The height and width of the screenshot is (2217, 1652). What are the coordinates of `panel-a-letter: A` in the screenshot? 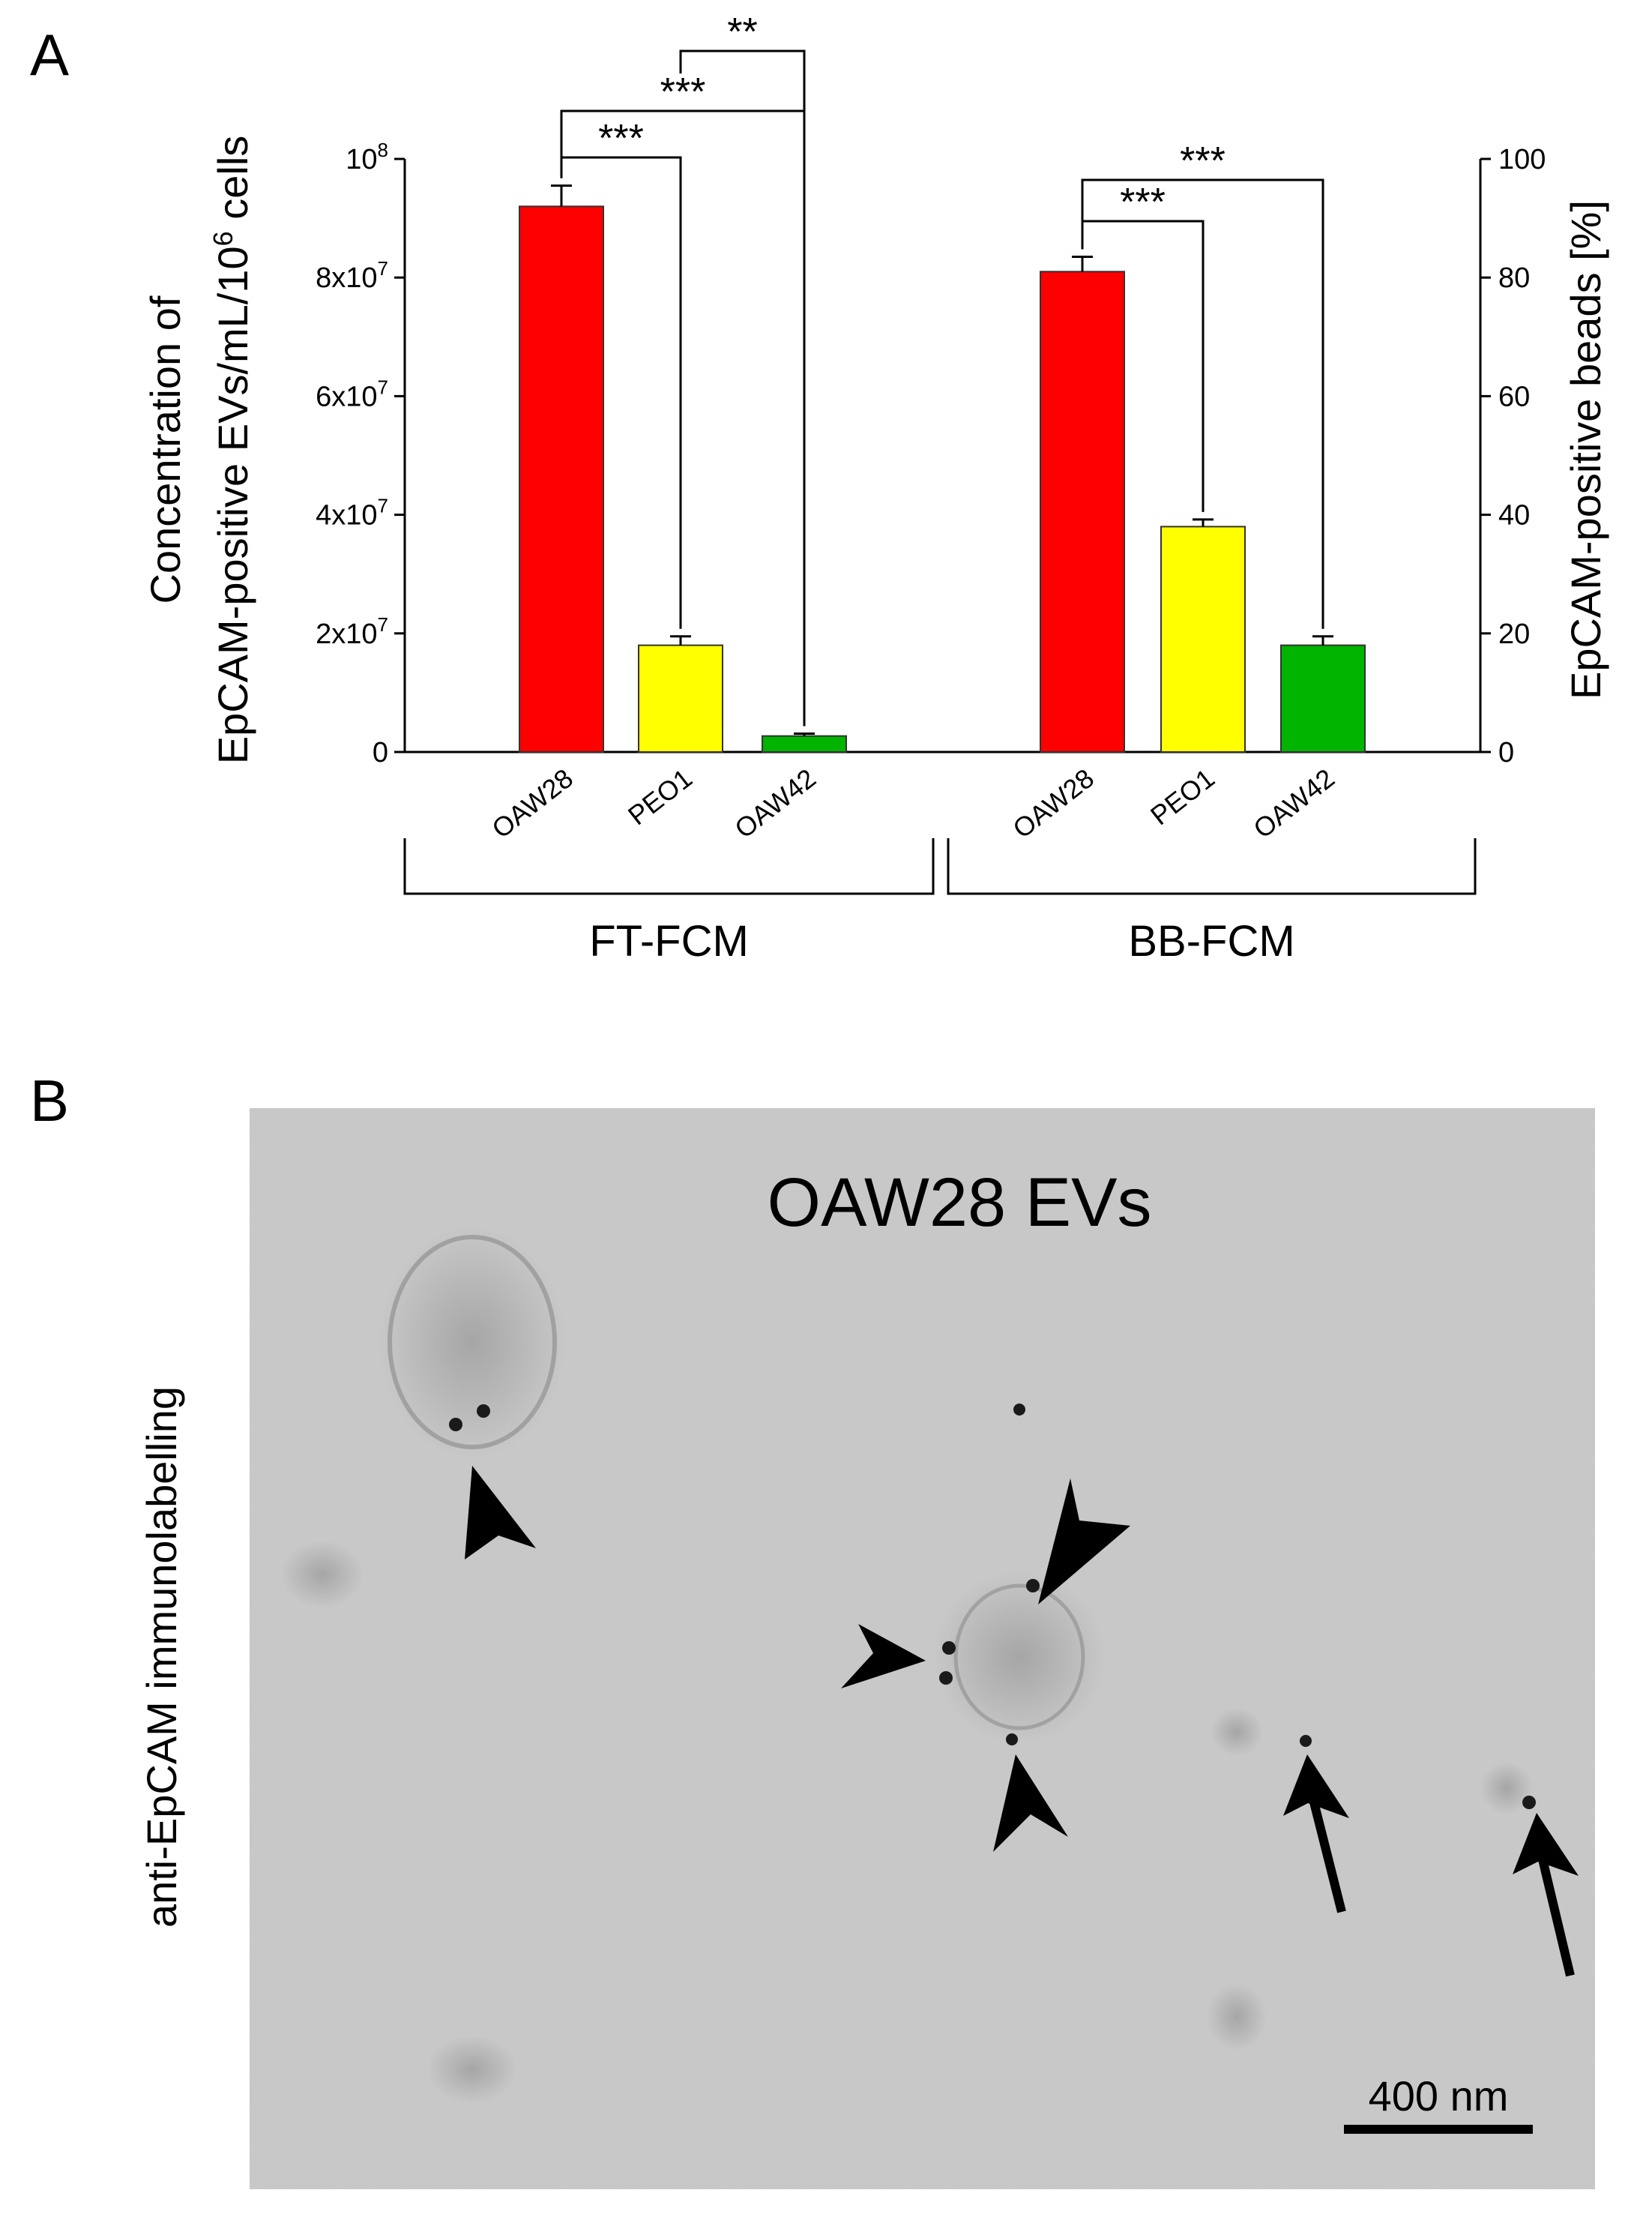 It's located at (49, 55).